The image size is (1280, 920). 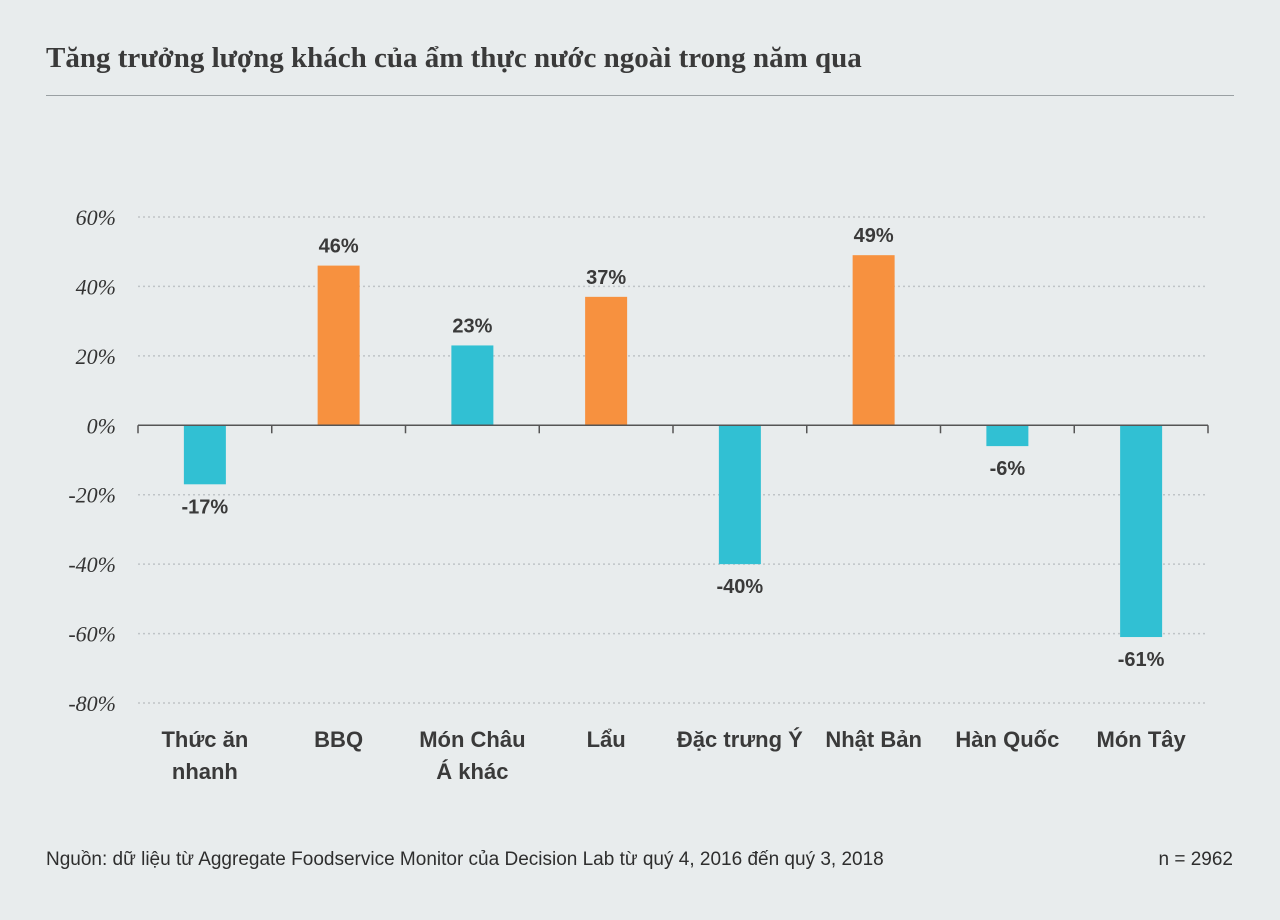 I want to click on category-label: Nhật Bản, so click(x=873, y=739).